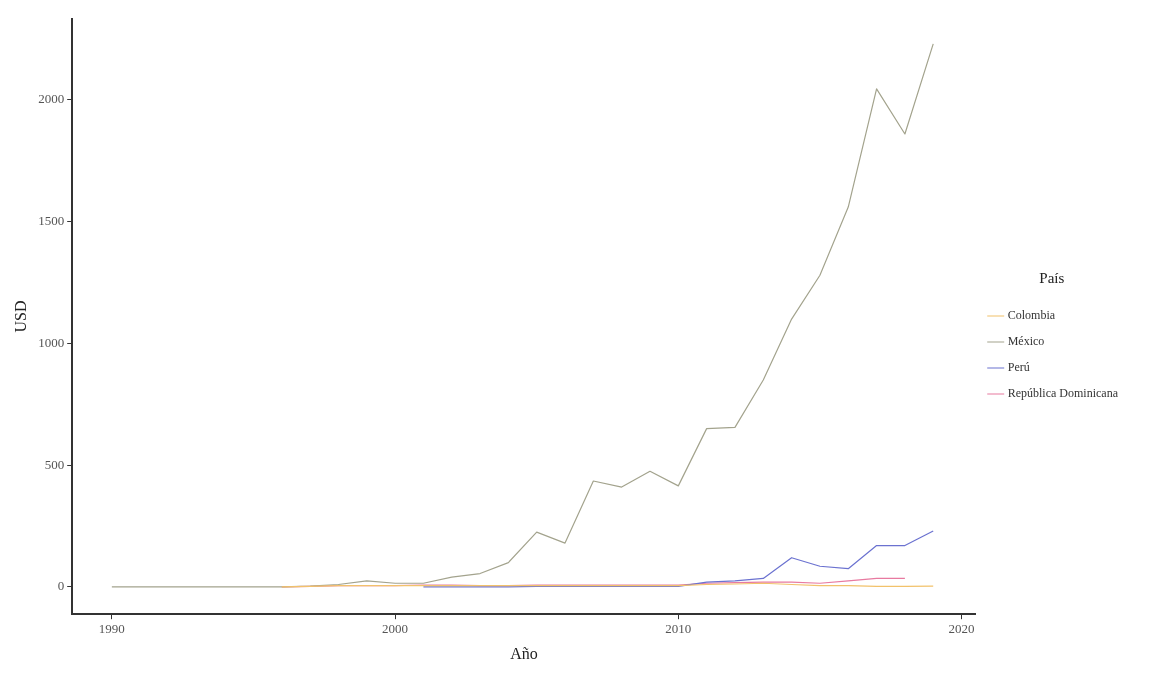  What do you see at coordinates (1026, 341) in the screenshot?
I see `legend-label: México` at bounding box center [1026, 341].